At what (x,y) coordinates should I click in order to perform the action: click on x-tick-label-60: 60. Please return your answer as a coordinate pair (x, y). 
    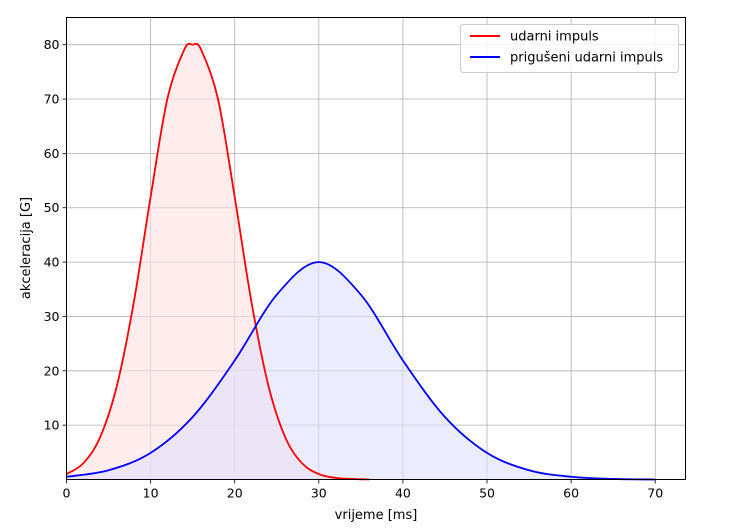
    Looking at the image, I should click on (571, 493).